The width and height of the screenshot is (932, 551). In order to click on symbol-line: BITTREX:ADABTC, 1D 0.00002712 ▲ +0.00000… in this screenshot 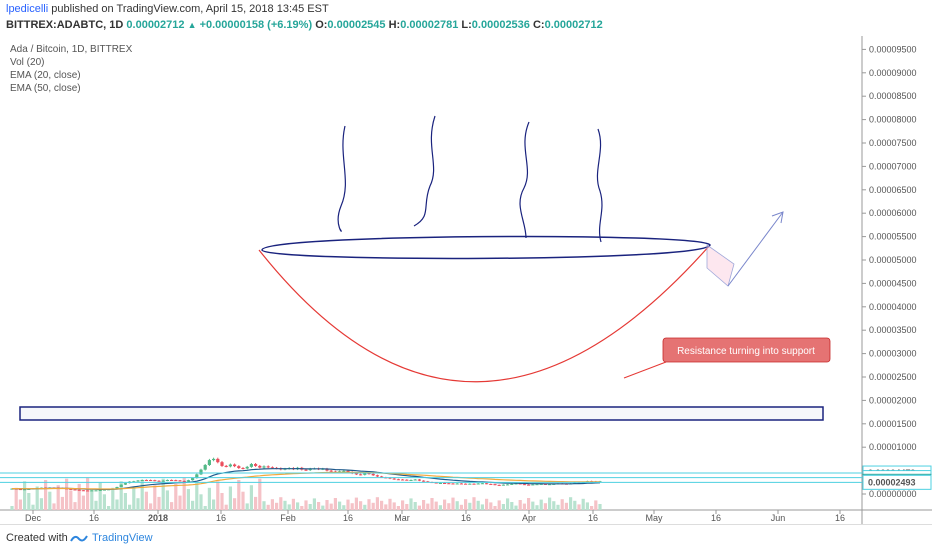, I will do `click(304, 25)`.